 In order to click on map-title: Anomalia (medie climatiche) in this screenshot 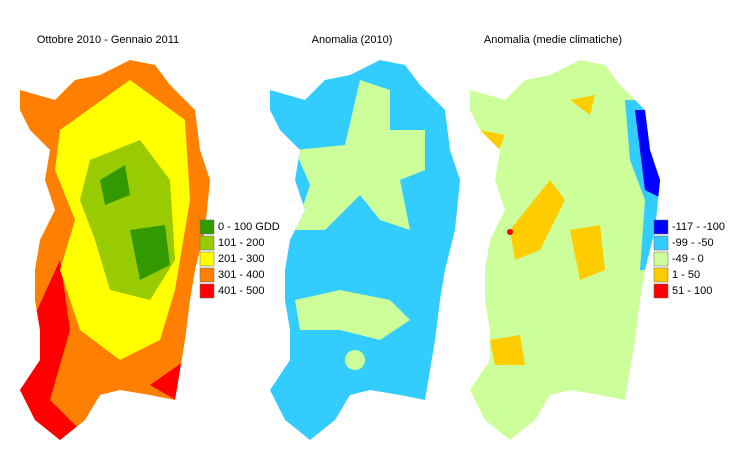, I will do `click(553, 40)`.